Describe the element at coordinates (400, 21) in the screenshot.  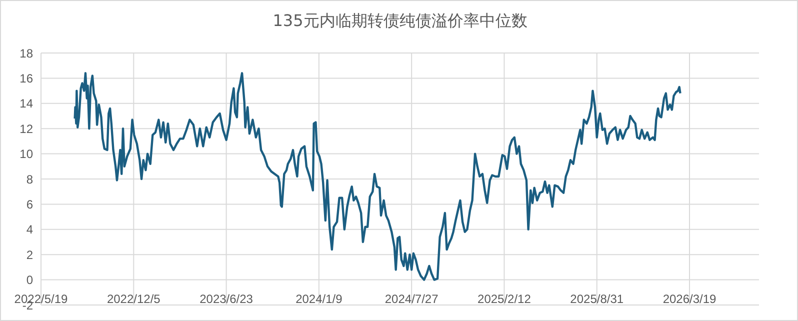
I see `chart-title: 135元内临期转债纯债溢价率中位数` at that location.